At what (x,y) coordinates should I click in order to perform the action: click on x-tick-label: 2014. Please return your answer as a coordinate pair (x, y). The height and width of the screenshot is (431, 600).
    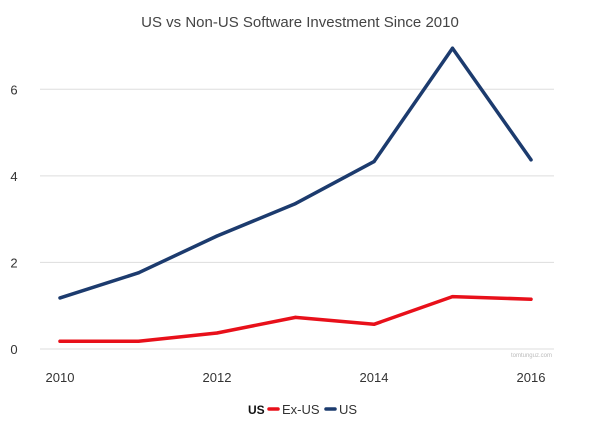
    Looking at the image, I should click on (374, 377).